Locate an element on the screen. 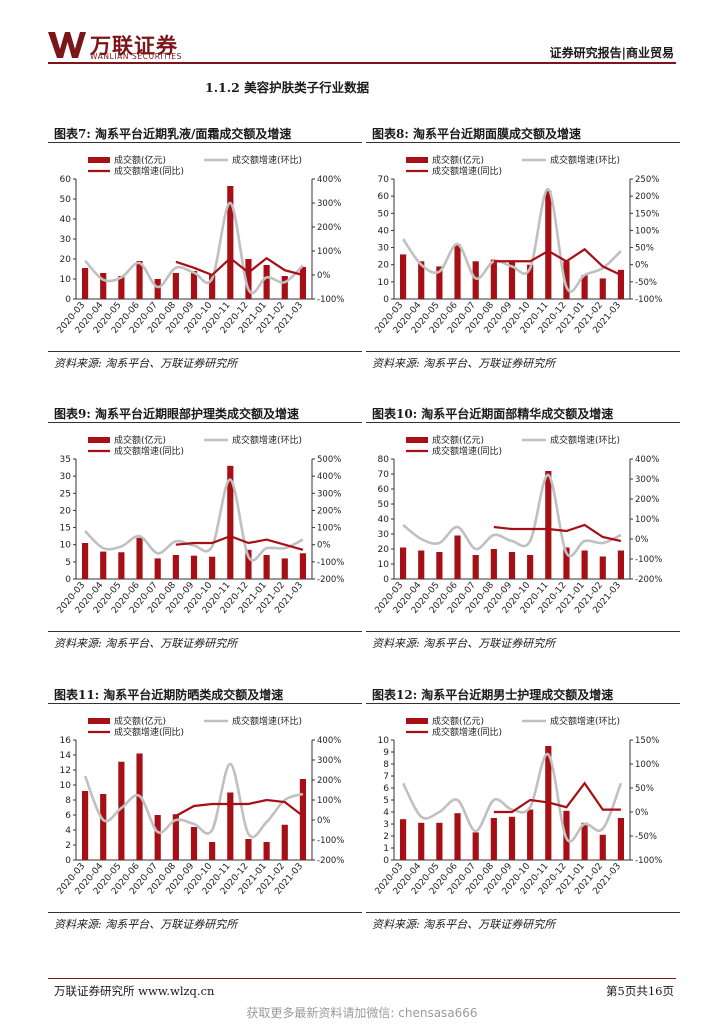 Image resolution: width=724 pixels, height=1030 pixels. chart-title: 图表8: 淘系平台近期面膜成交额及增速 is located at coordinates (476, 134).